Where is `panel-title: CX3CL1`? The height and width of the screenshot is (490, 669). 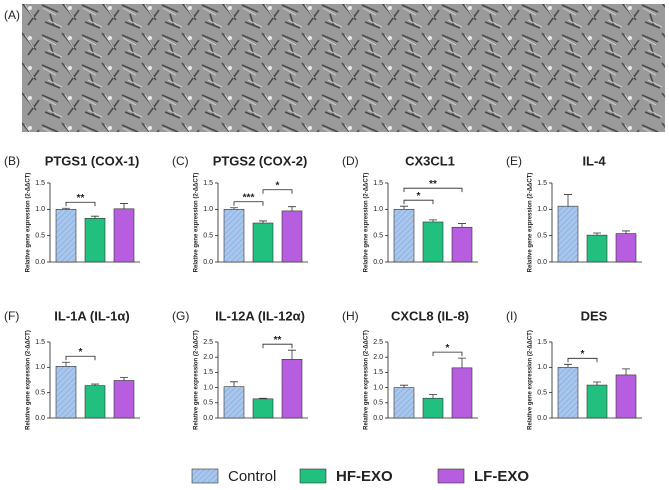
panel-title: CX3CL1 is located at coordinates (430, 160).